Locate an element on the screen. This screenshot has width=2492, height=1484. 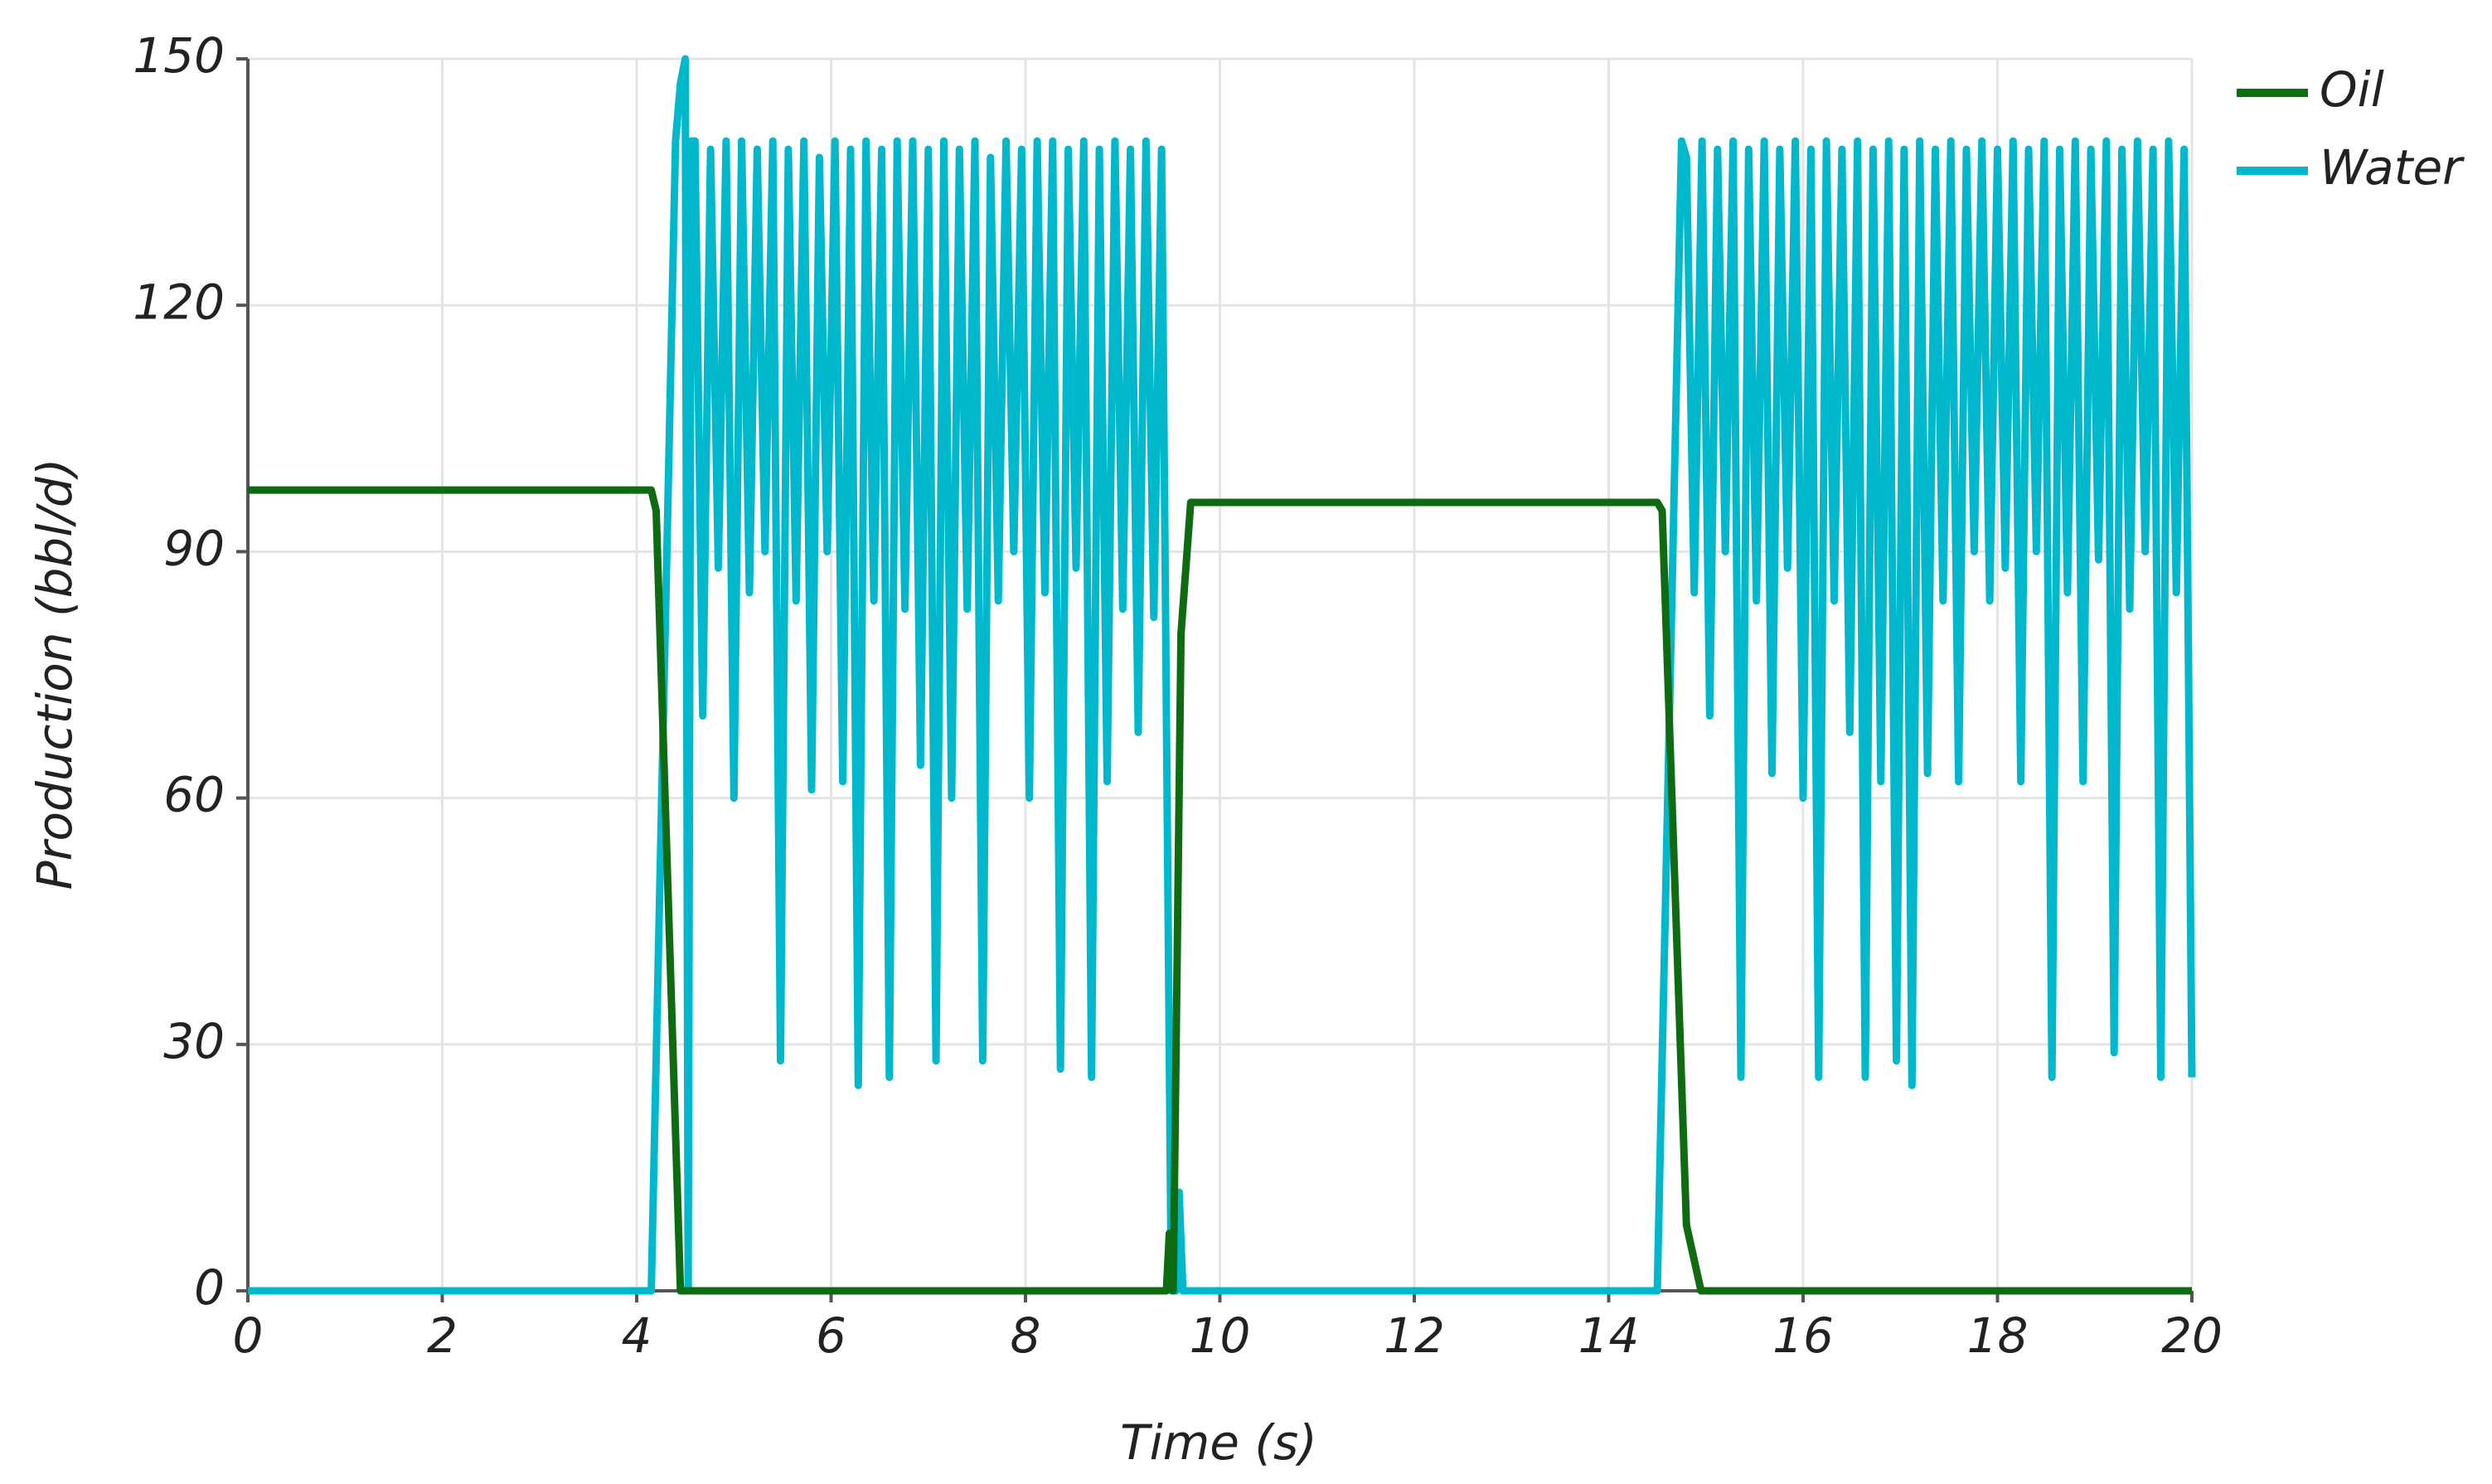
x-tick-label: 10 is located at coordinates (1220, 1336).